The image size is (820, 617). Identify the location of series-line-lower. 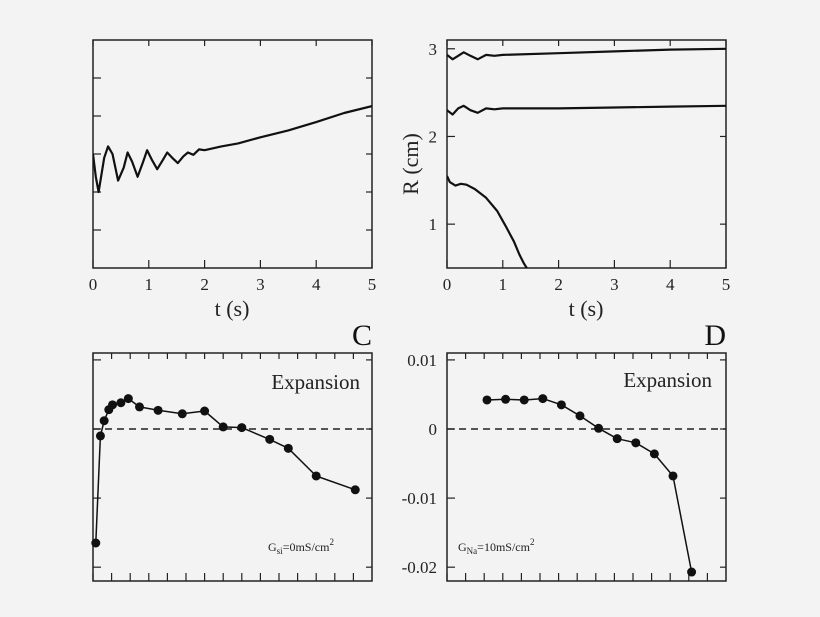
(488, 221).